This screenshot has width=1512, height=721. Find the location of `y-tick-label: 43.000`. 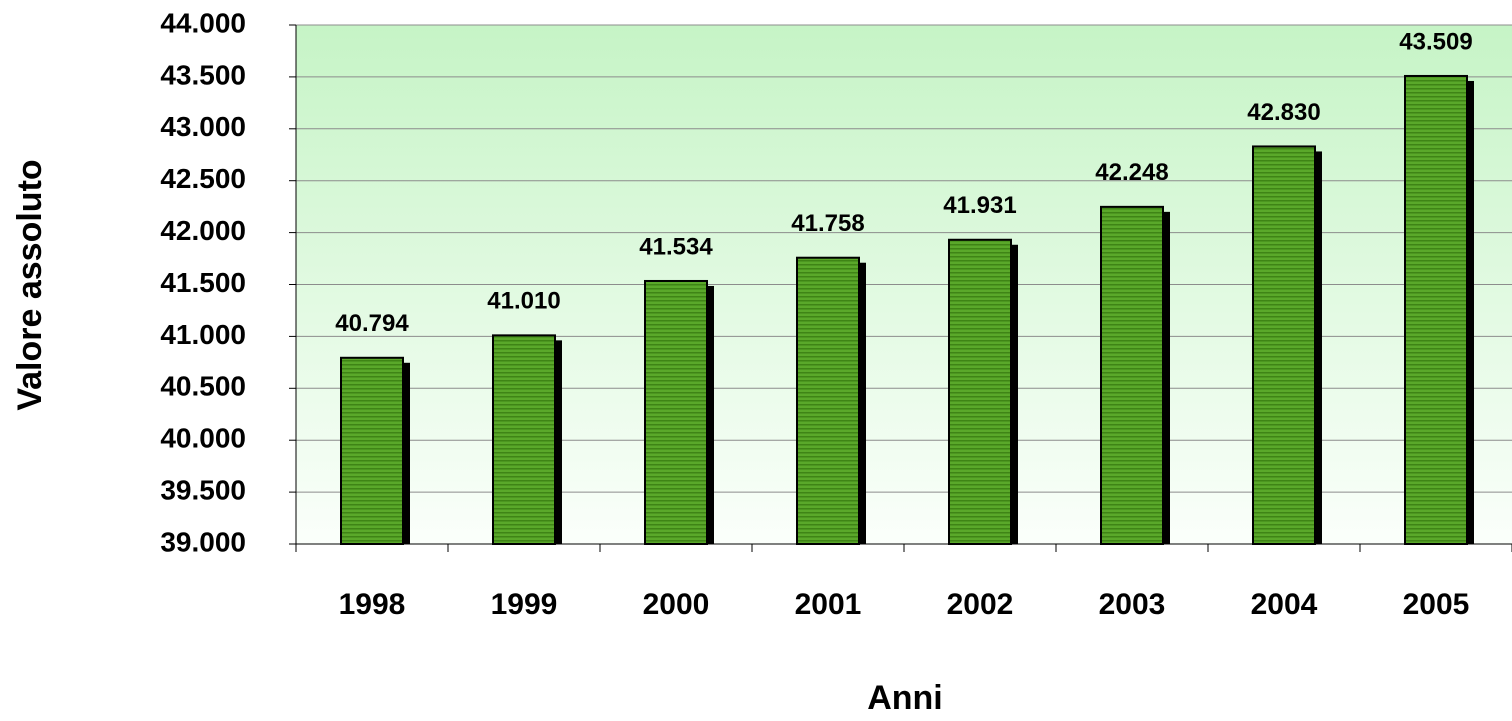

y-tick-label: 43.000 is located at coordinates (203, 126).